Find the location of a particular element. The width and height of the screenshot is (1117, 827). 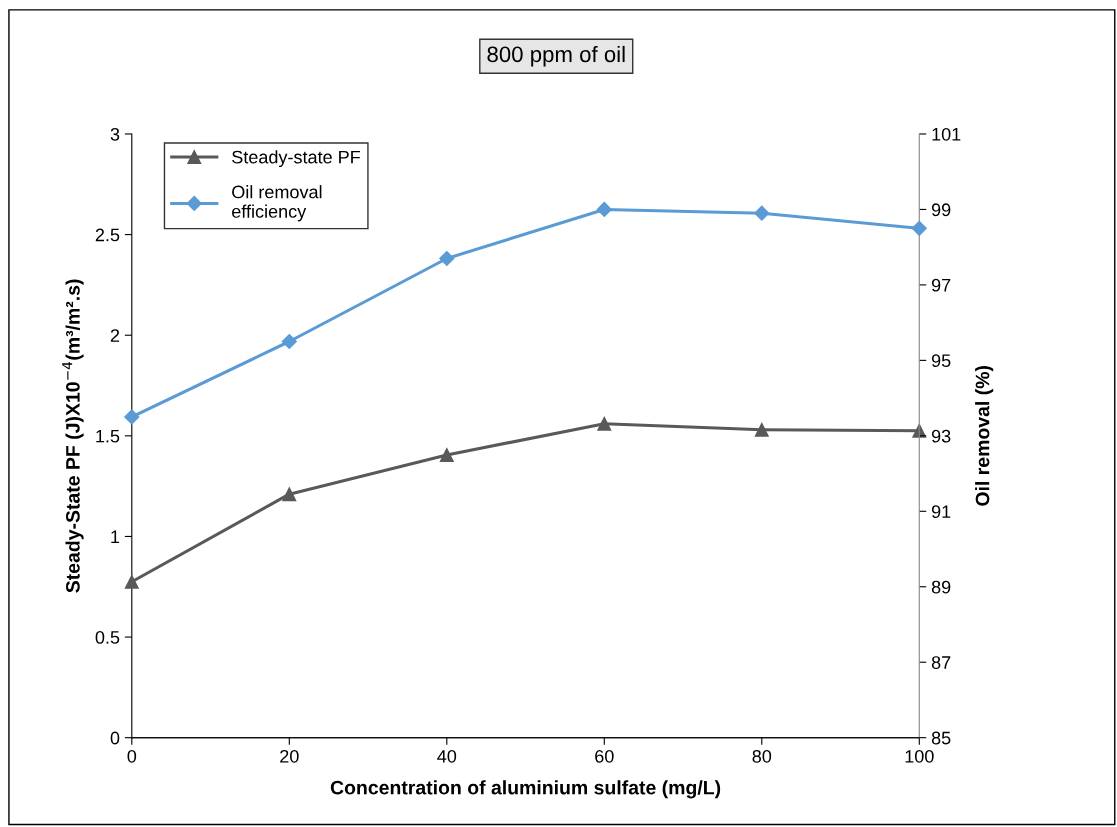

y-tick-label: 0.5 is located at coordinates (107, 637).